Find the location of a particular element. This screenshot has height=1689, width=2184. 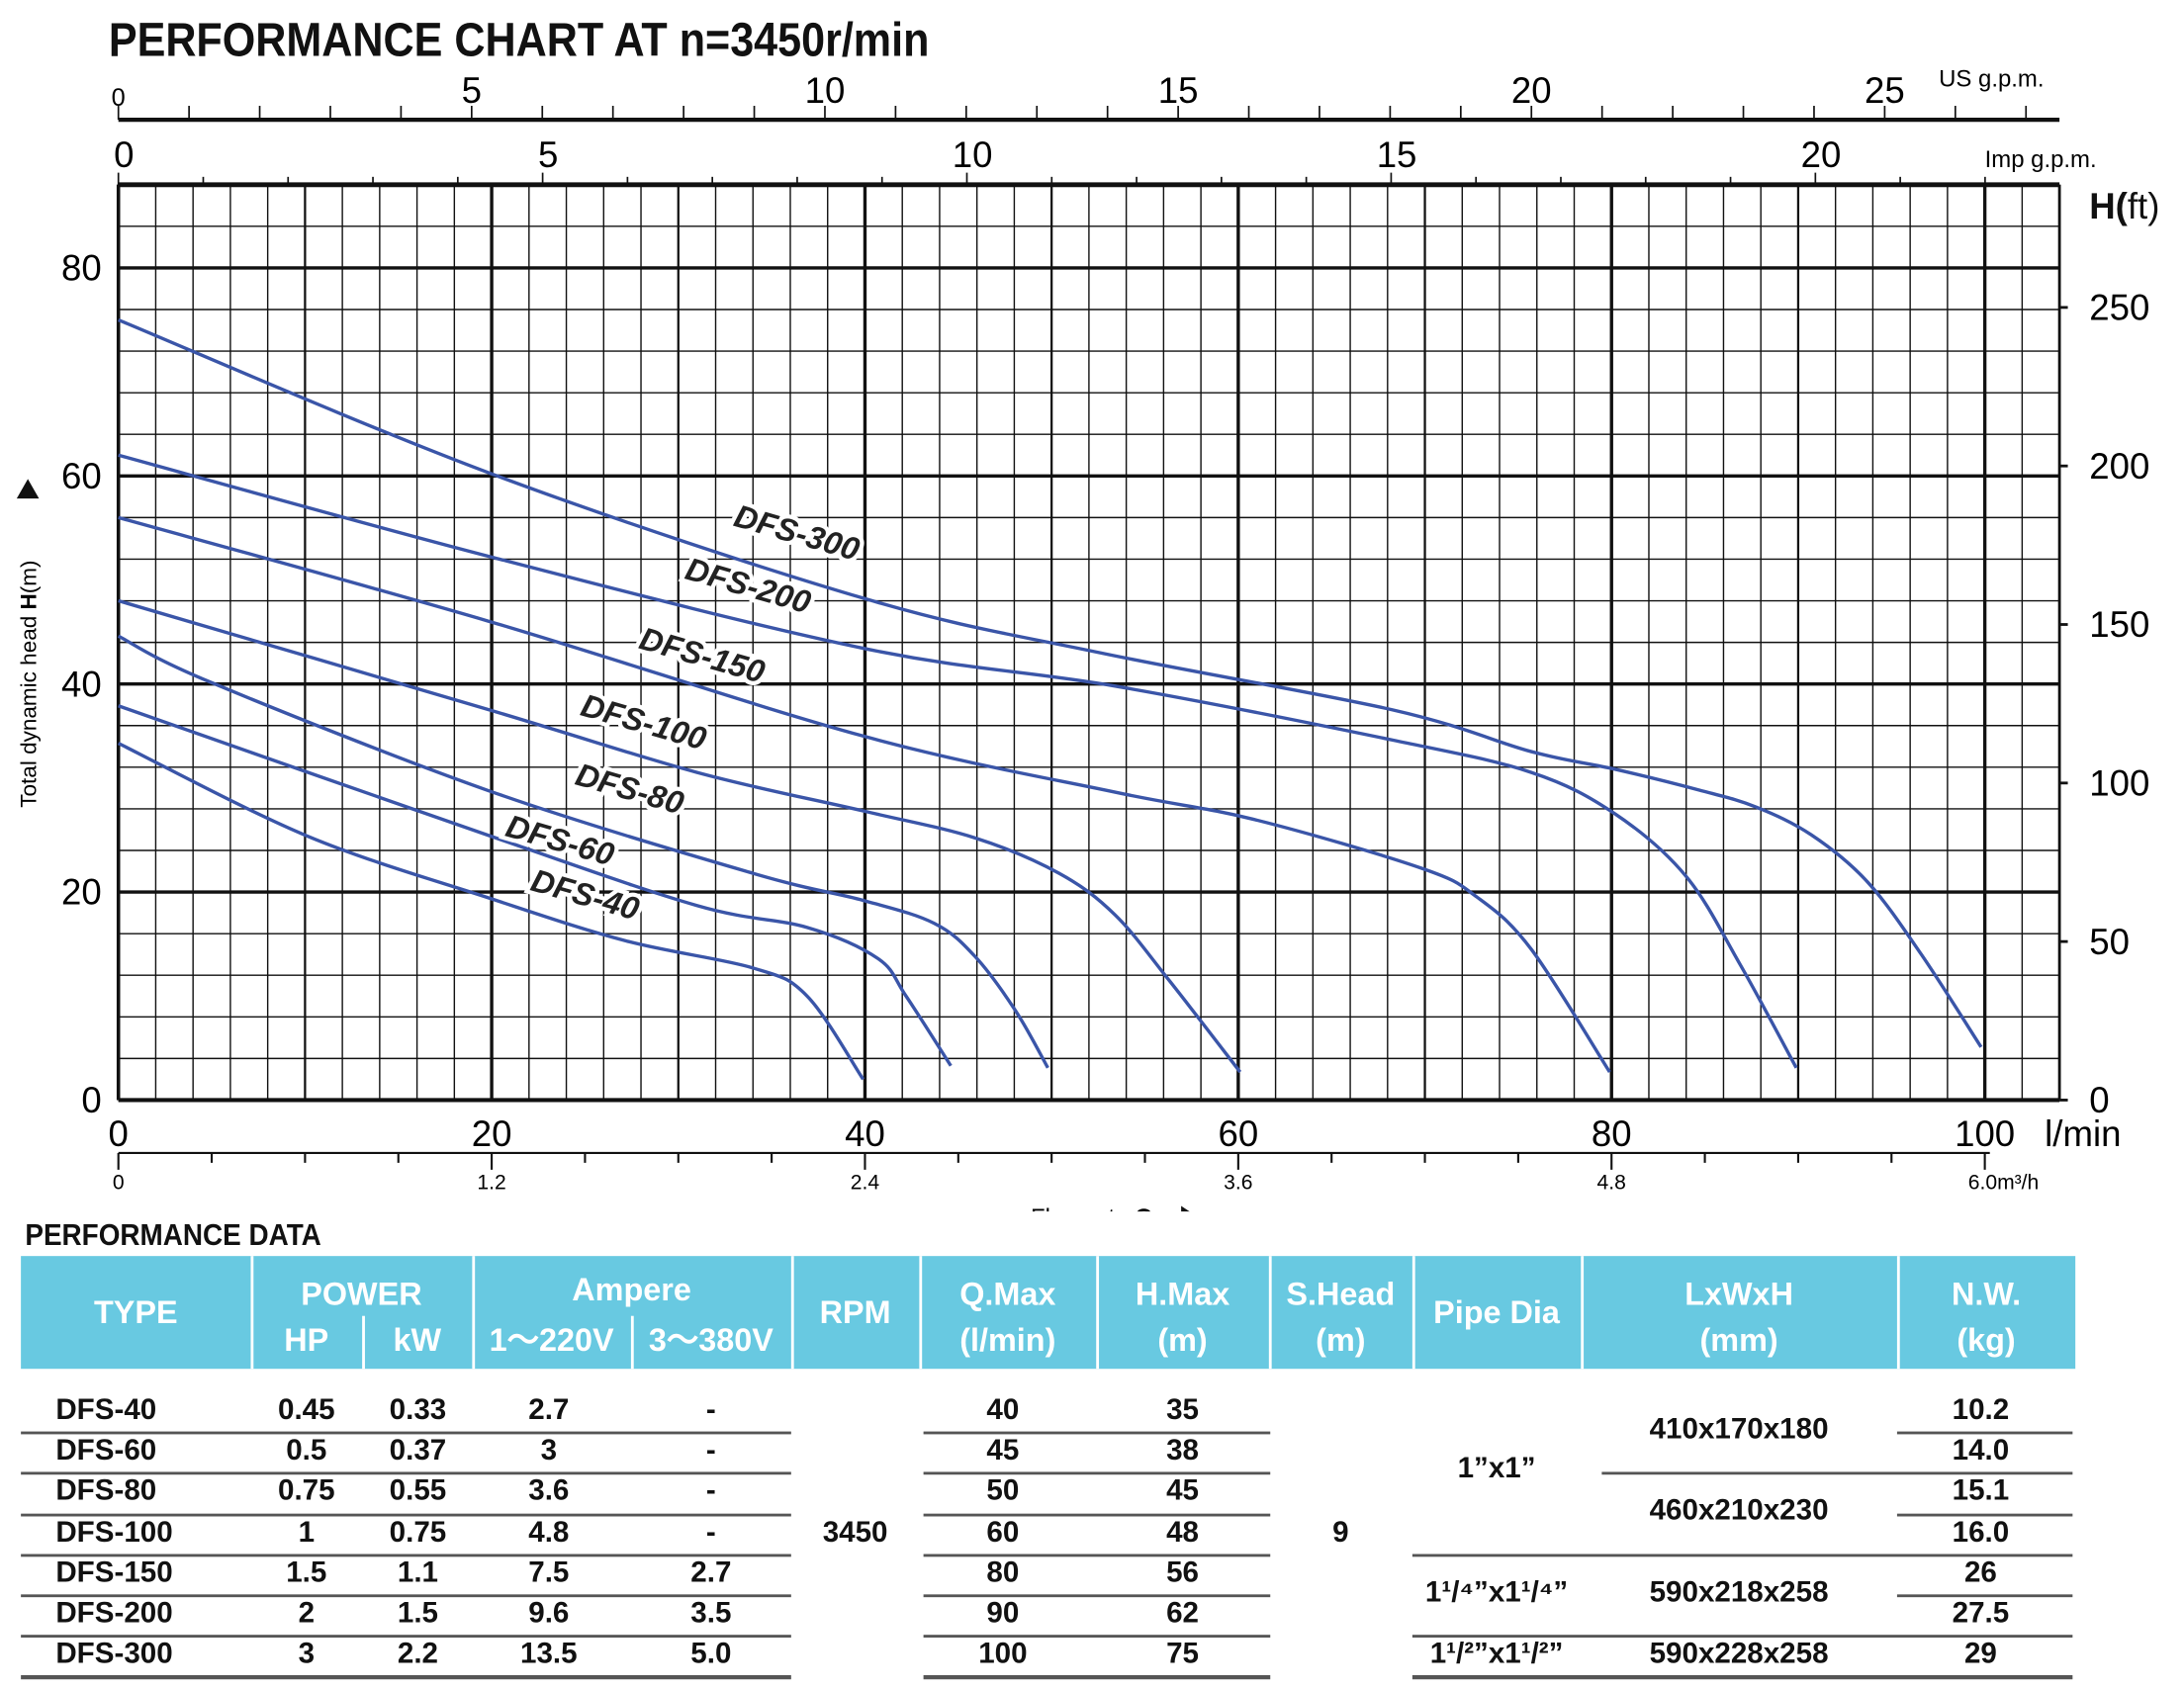

cell-qmax: 100 is located at coordinates (1003, 1654).